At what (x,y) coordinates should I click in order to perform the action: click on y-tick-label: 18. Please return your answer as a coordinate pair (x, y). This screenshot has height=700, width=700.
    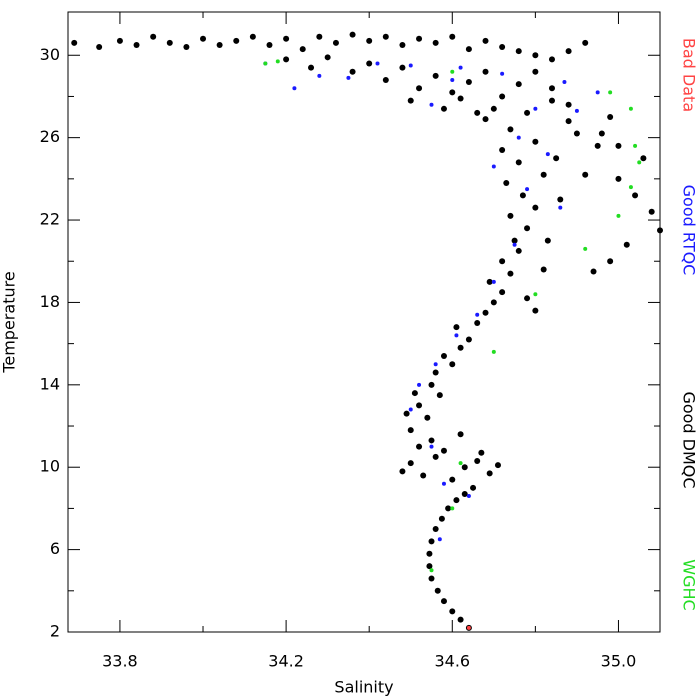
    Looking at the image, I should click on (50, 301).